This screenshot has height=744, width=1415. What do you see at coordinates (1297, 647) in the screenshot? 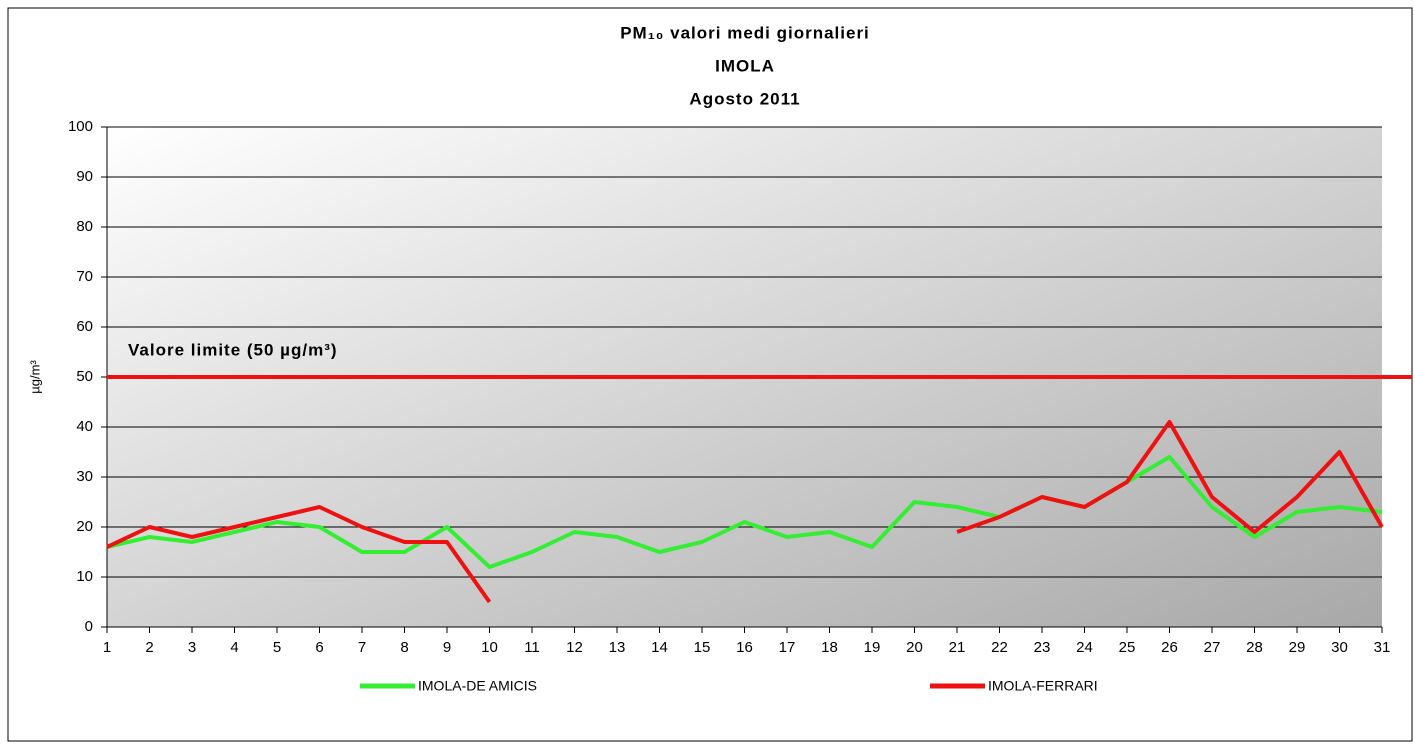
I see `x-tick-label: 29` at bounding box center [1297, 647].